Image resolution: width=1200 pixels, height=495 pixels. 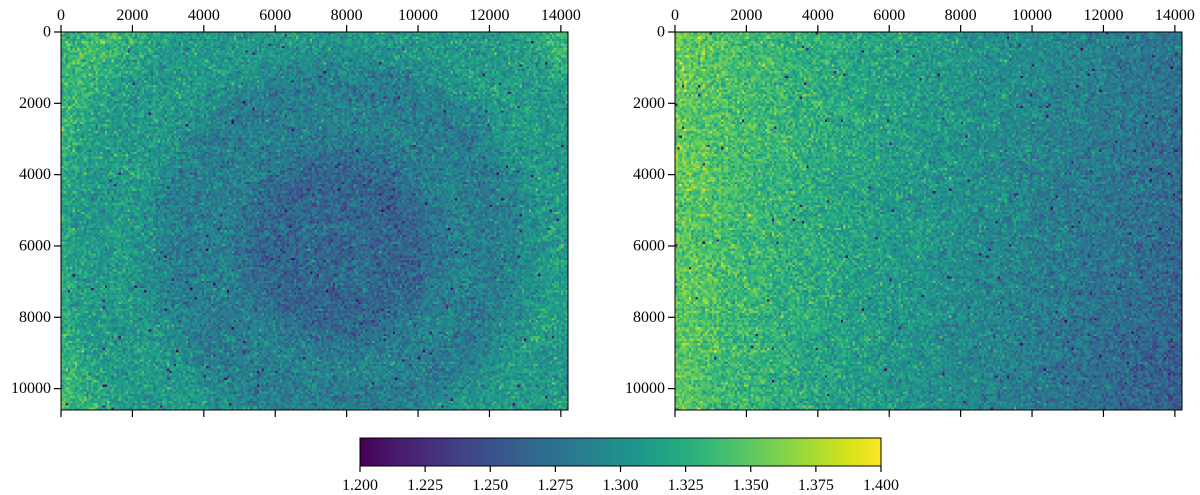 I want to click on x-axis-bottom-right, so click(x=925, y=413).